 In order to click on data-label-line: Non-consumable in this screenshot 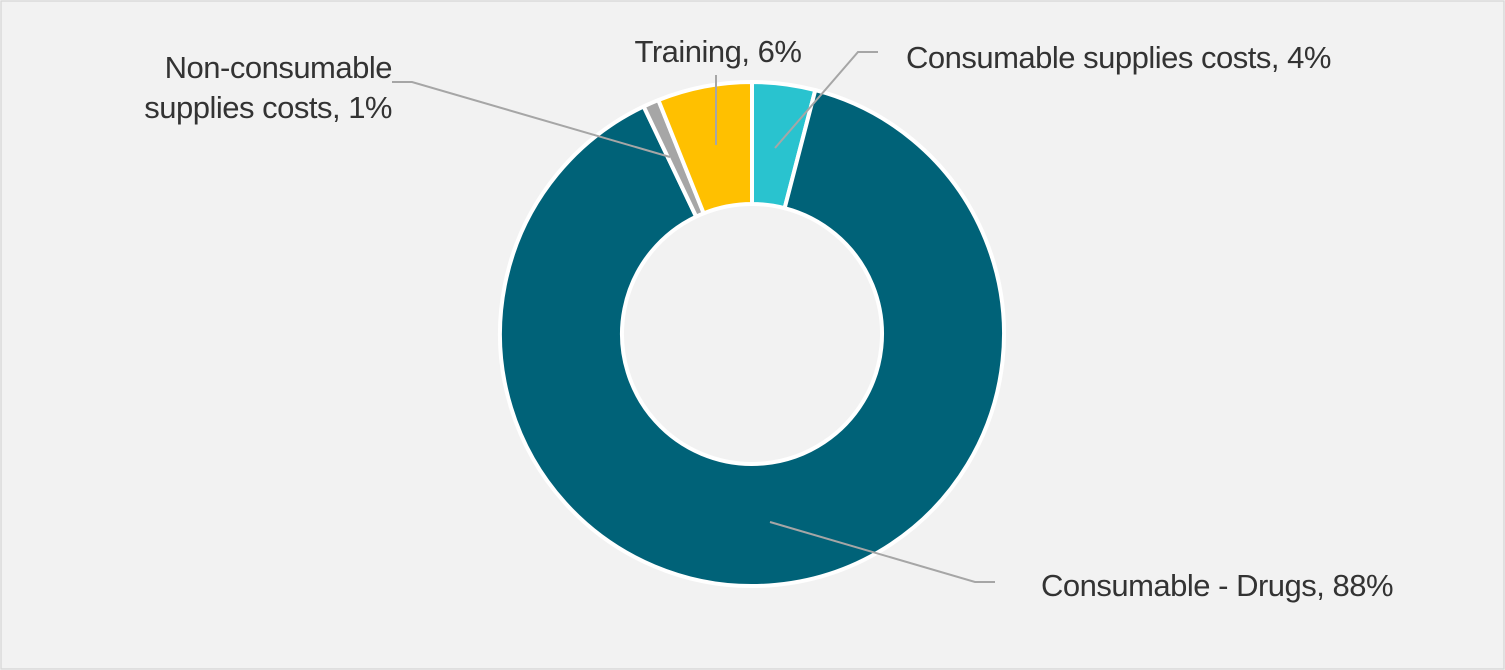, I will do `click(278, 67)`.